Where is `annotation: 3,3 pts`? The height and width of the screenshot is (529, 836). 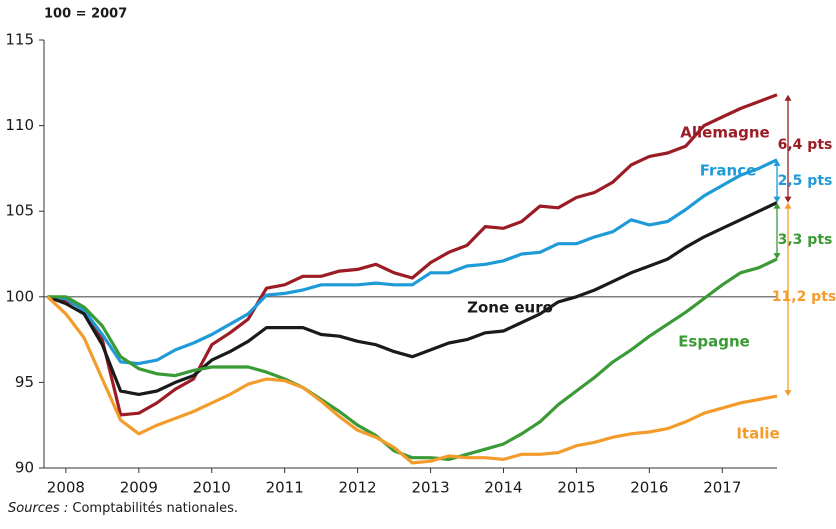
annotation: 3,3 pts is located at coordinates (805, 240).